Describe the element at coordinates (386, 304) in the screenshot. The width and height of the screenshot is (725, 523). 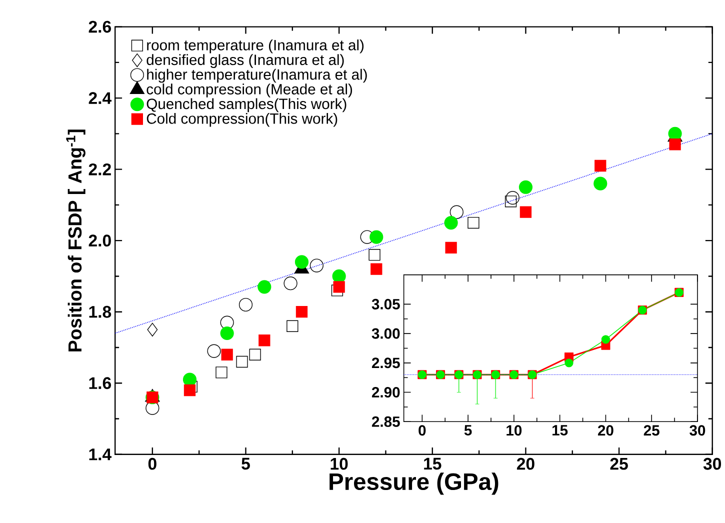
I see `y-tick-label: 3.05` at that location.